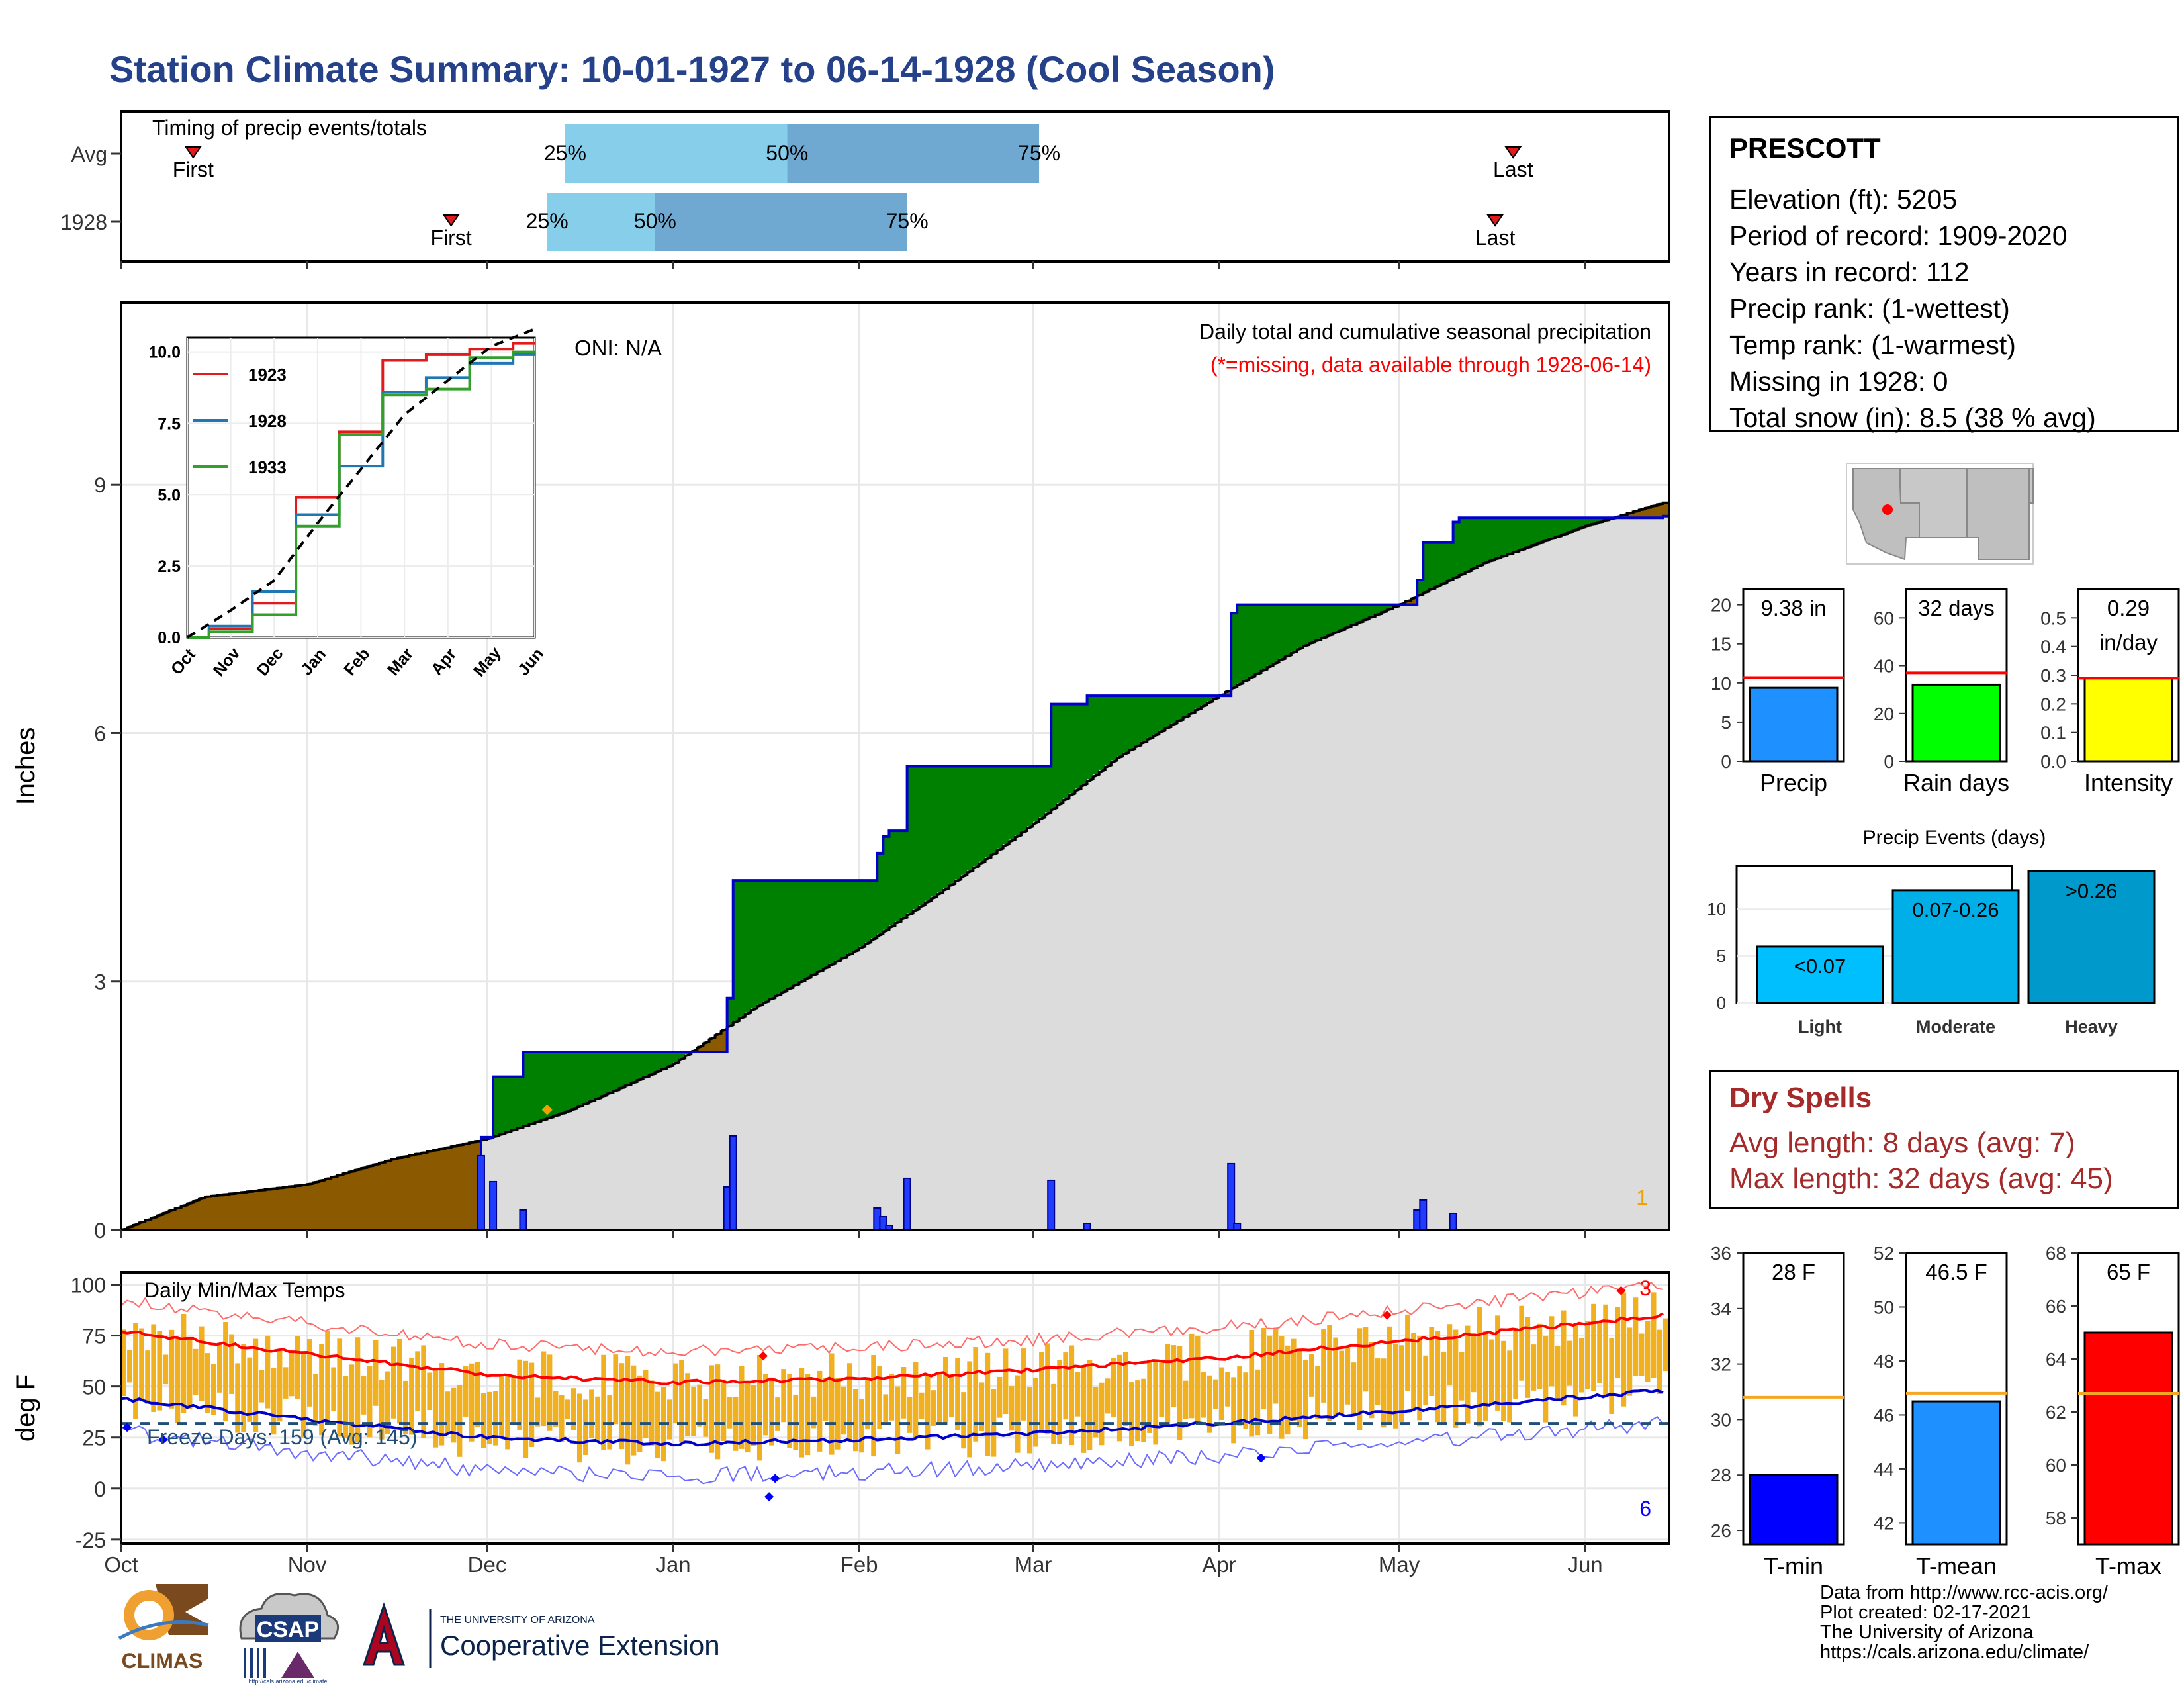  I want to click on timing-year-pct-label: 25%, so click(547, 221).